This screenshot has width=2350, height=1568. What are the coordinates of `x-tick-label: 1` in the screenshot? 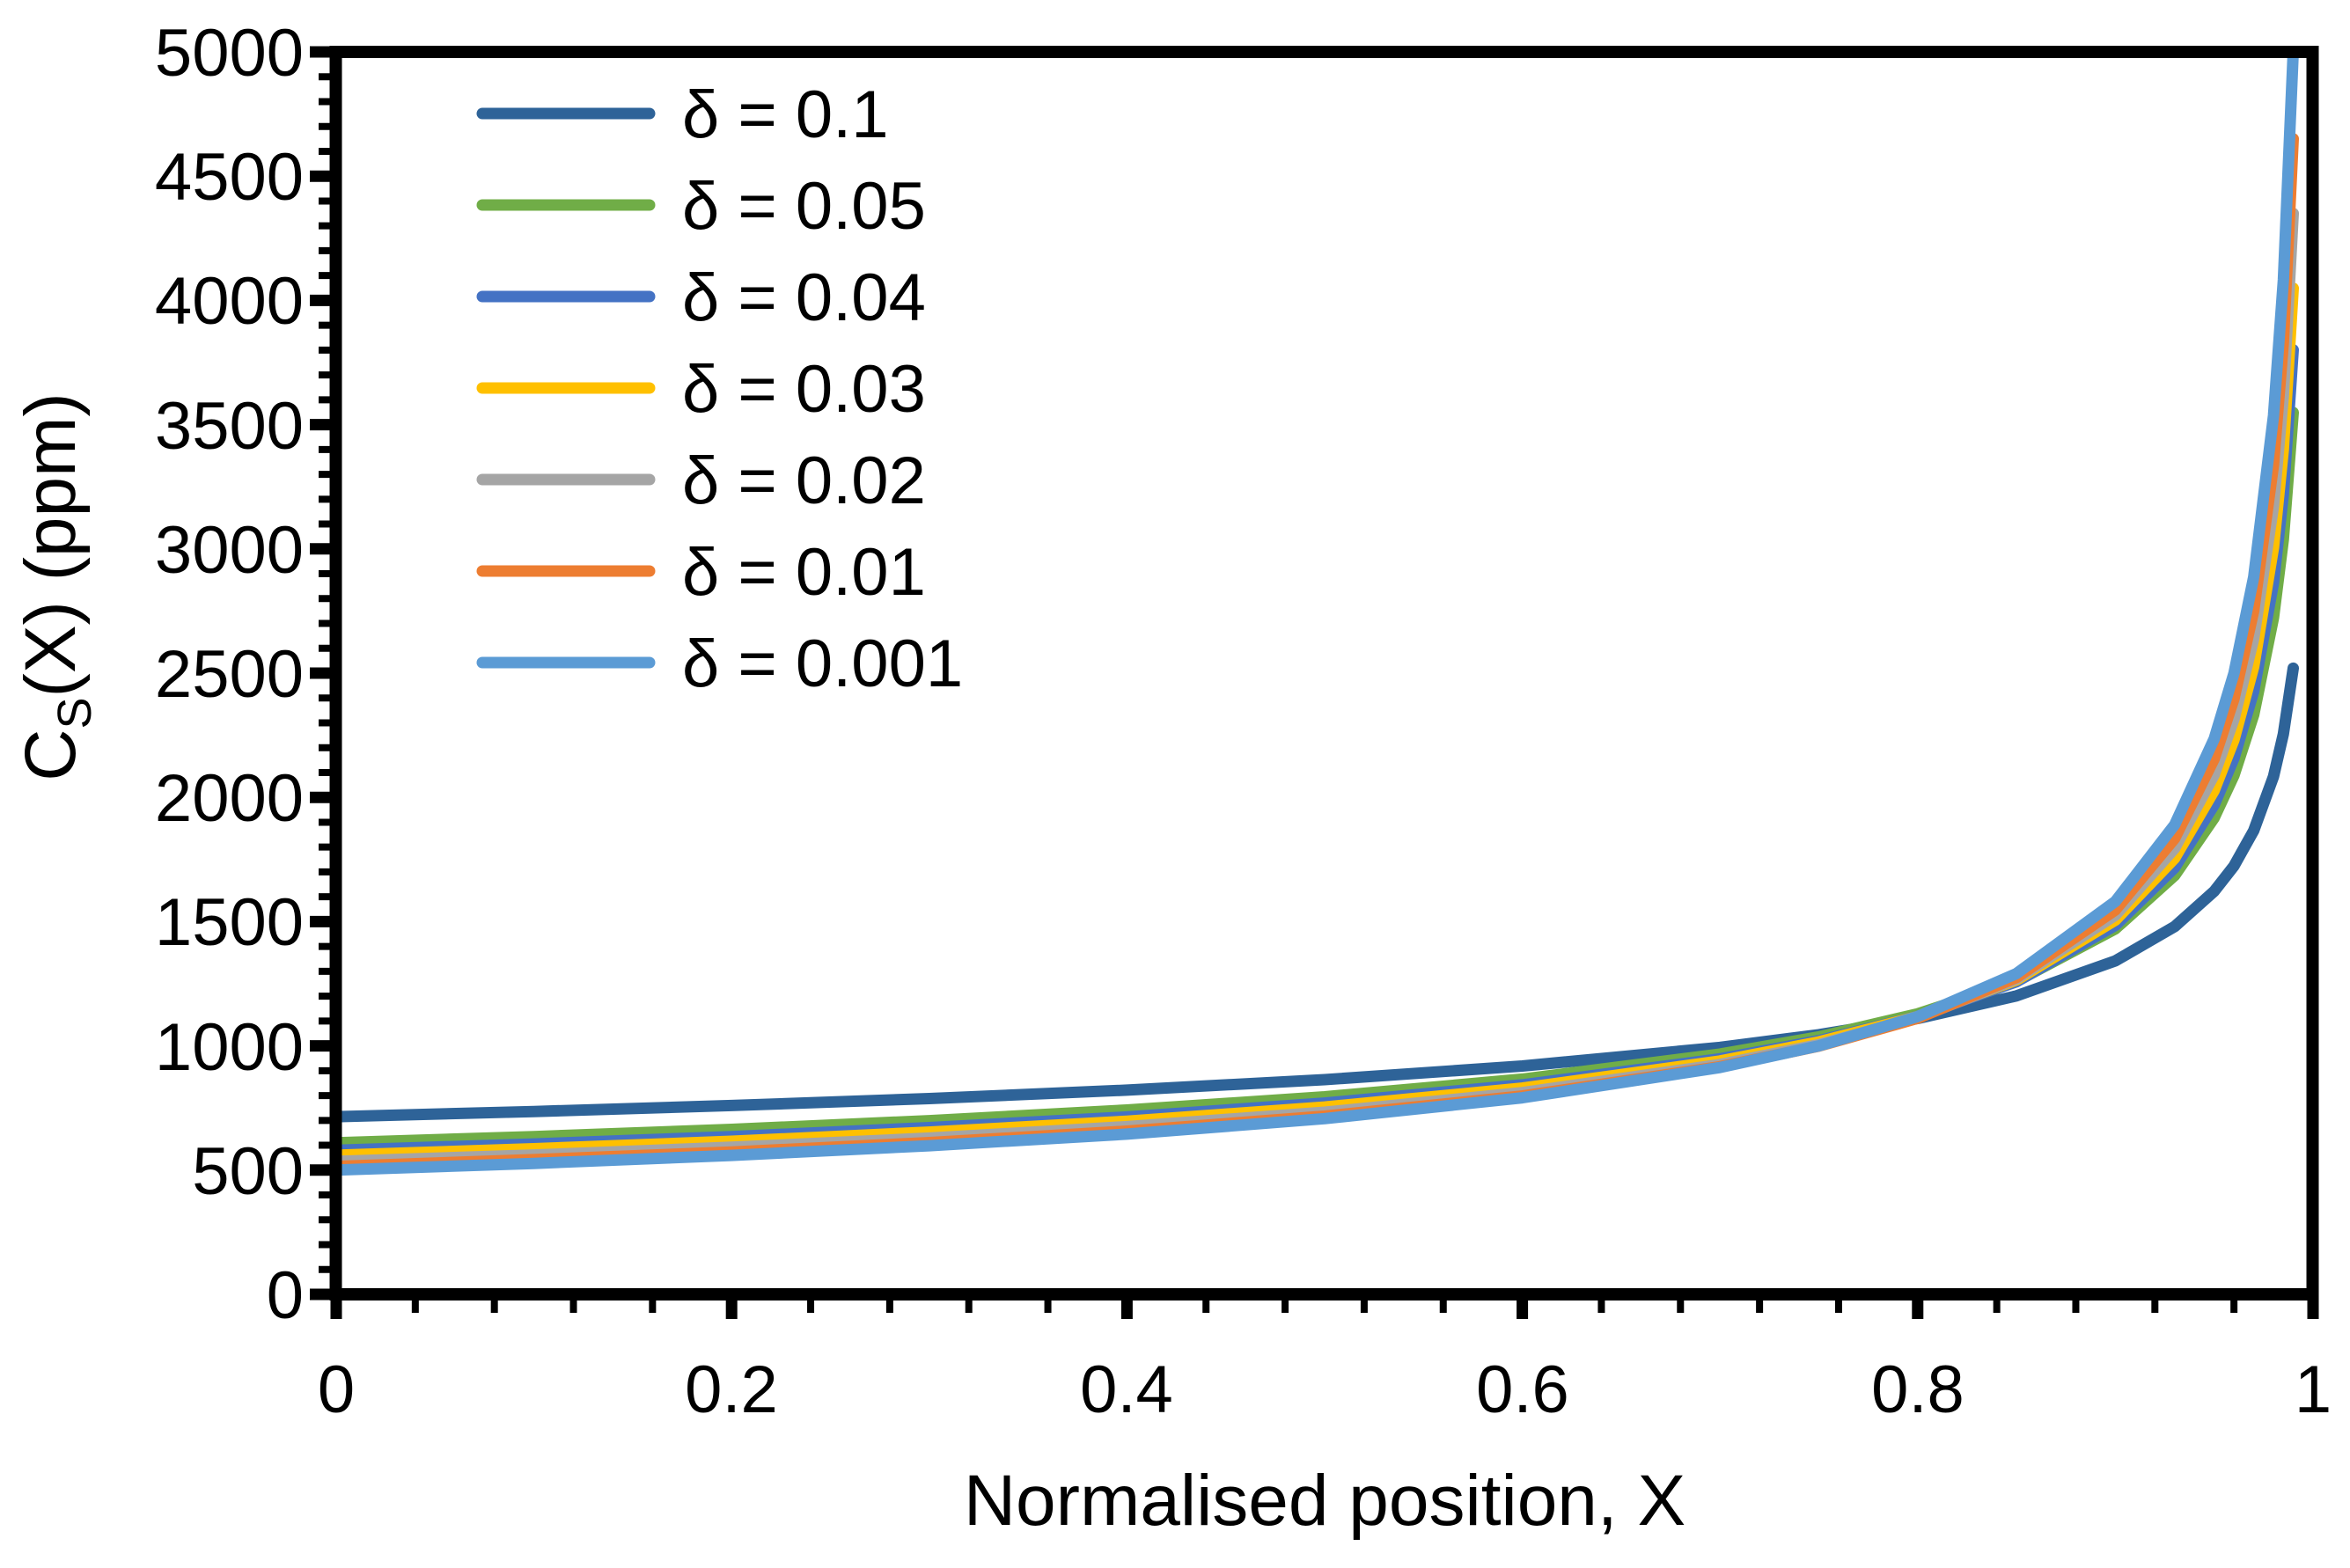 It's located at (2313, 1389).